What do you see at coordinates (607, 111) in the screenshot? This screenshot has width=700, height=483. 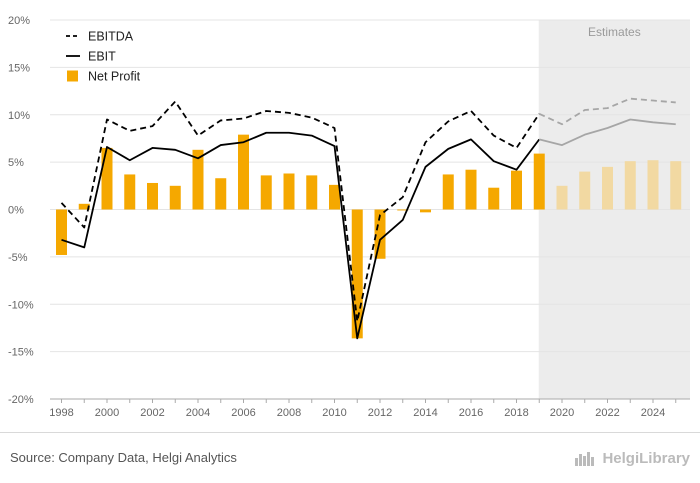 I see `ebitda-estimate-line` at bounding box center [607, 111].